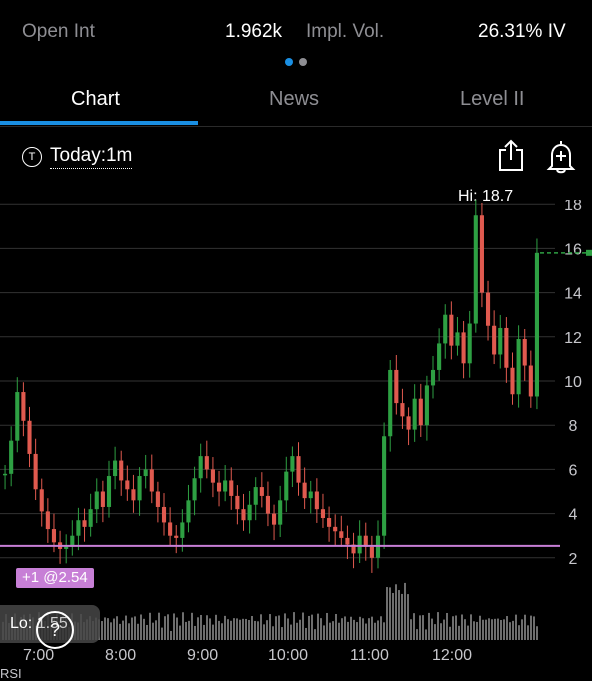 The height and width of the screenshot is (681, 592). I want to click on tab-chart: Chart, so click(95, 99).